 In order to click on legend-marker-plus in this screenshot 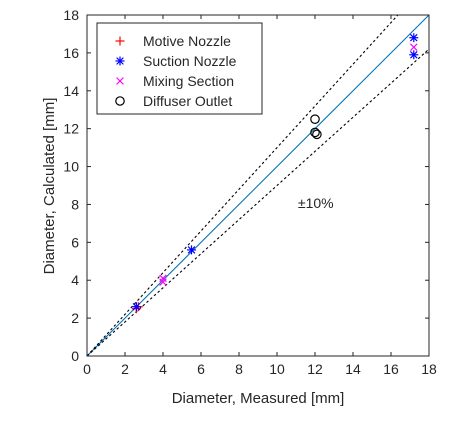, I will do `click(120, 41)`.